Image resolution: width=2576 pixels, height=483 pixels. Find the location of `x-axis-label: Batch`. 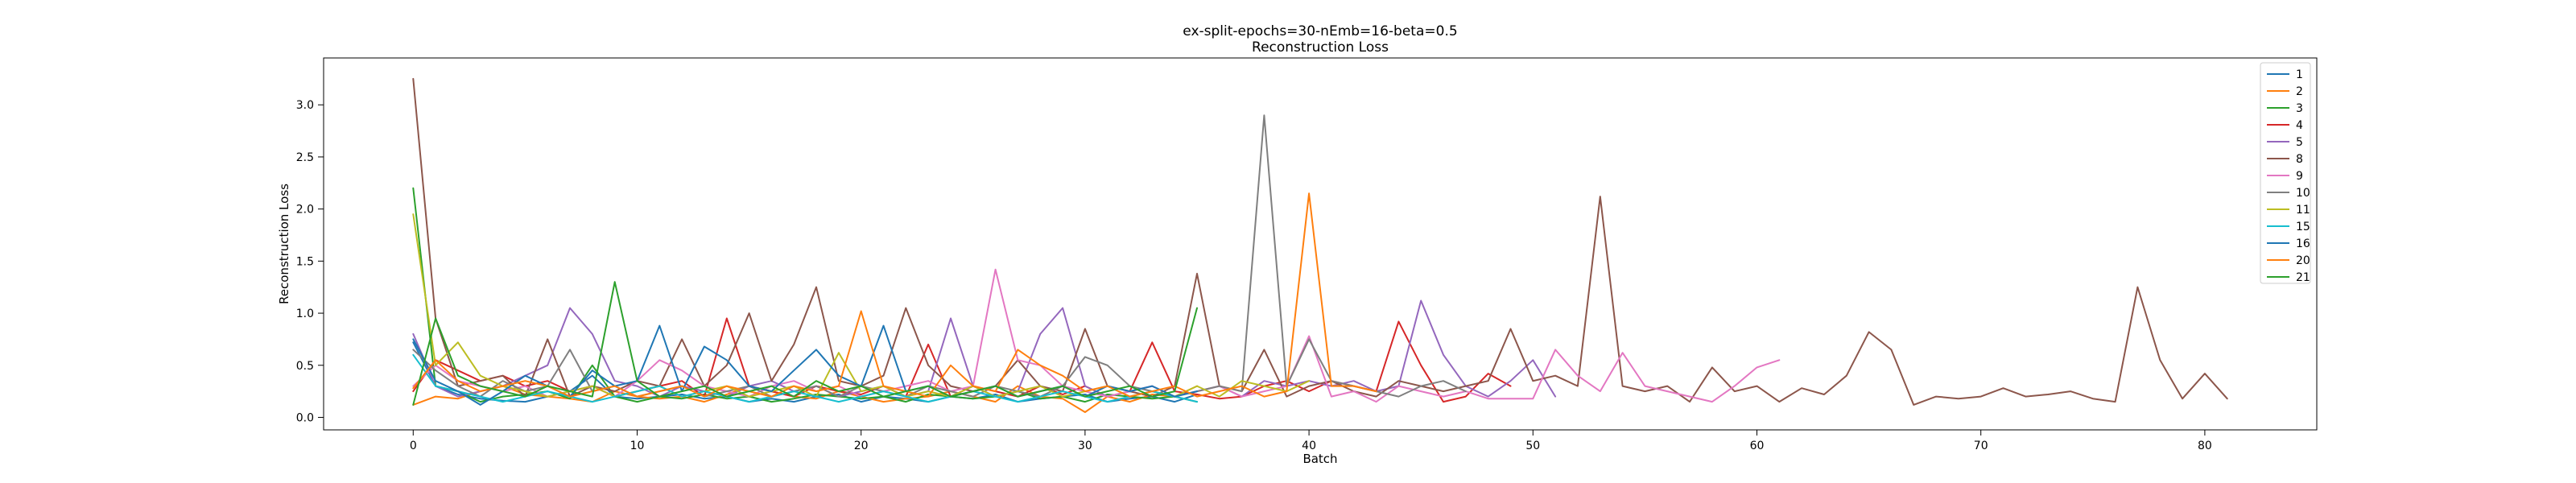

x-axis-label: Batch is located at coordinates (1319, 459).